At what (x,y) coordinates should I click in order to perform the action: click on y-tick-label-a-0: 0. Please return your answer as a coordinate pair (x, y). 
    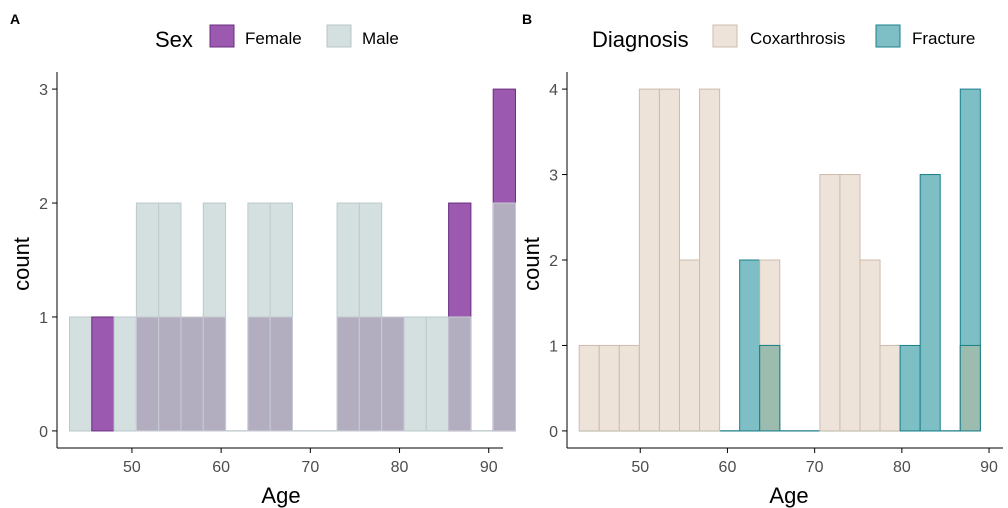
    Looking at the image, I should click on (43, 432).